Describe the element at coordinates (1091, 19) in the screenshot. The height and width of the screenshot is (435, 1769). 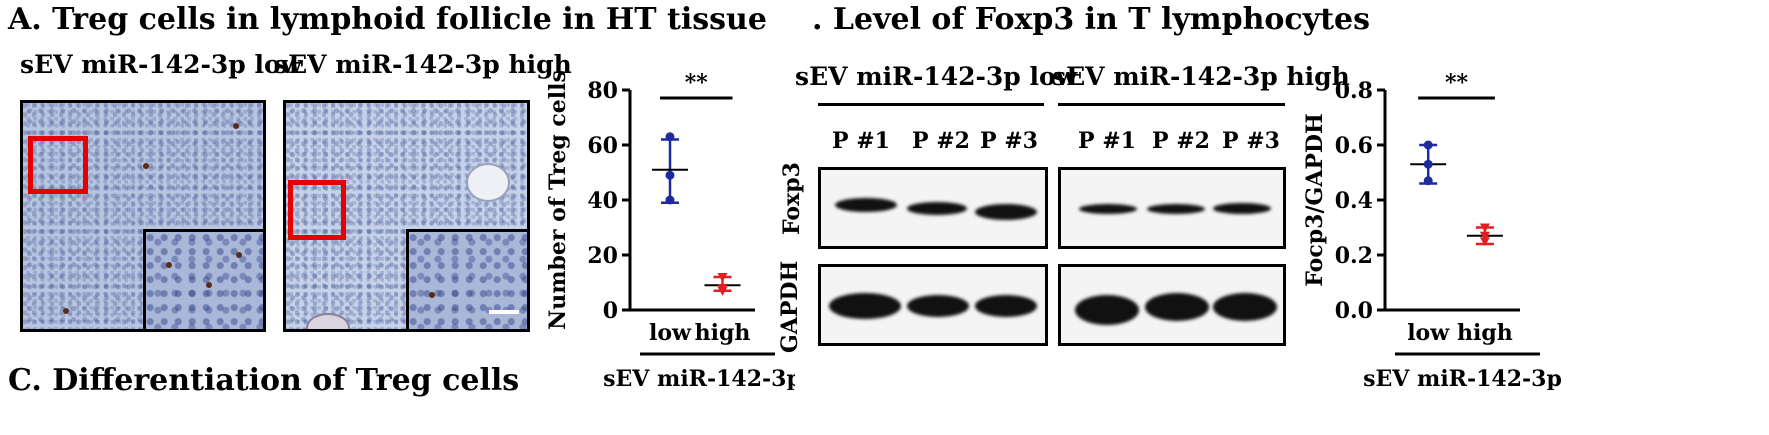
I see `panel-b-title: . Level of Foxp3 in T lymphocytes` at that location.